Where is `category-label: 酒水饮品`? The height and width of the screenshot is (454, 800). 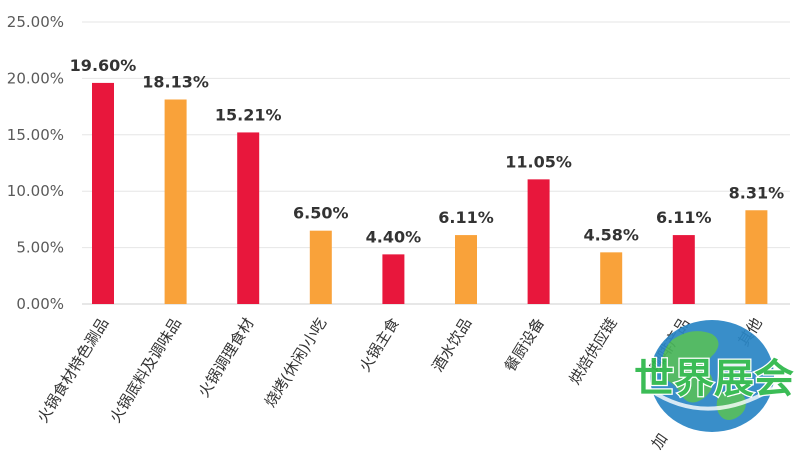
category-label: 酒水饮品 is located at coordinates (451, 345).